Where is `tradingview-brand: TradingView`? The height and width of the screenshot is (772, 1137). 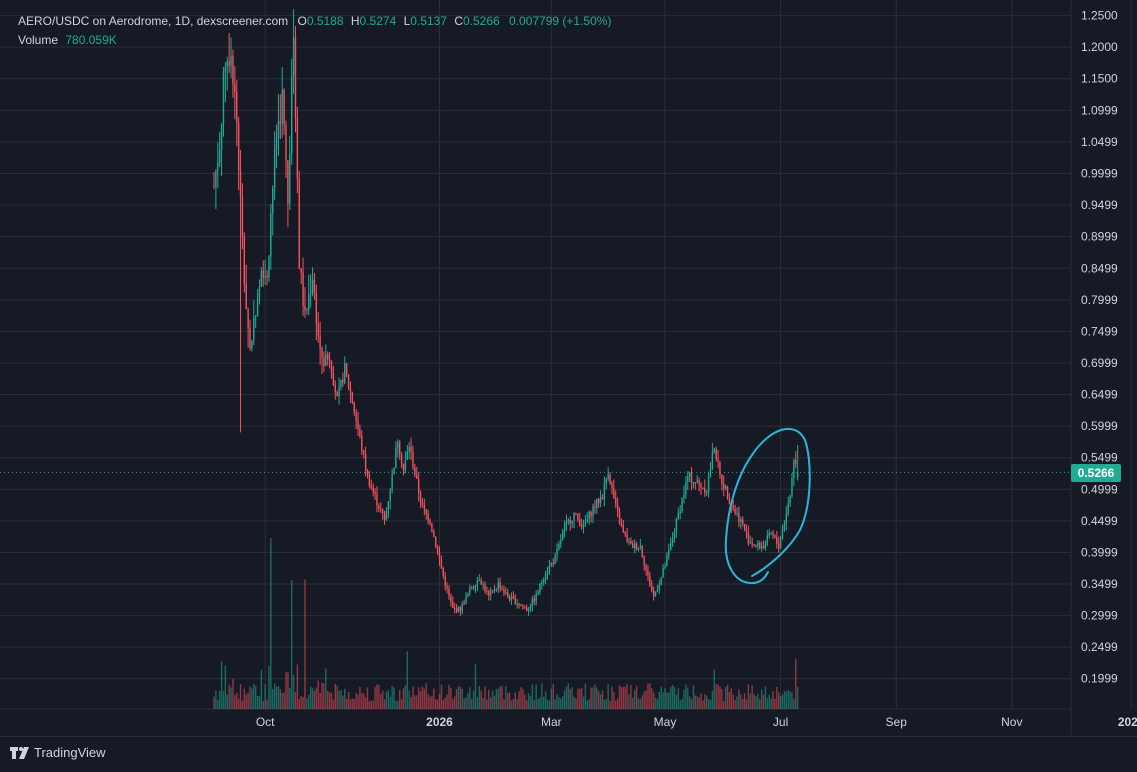
tradingview-brand: TradingView is located at coordinates (58, 752).